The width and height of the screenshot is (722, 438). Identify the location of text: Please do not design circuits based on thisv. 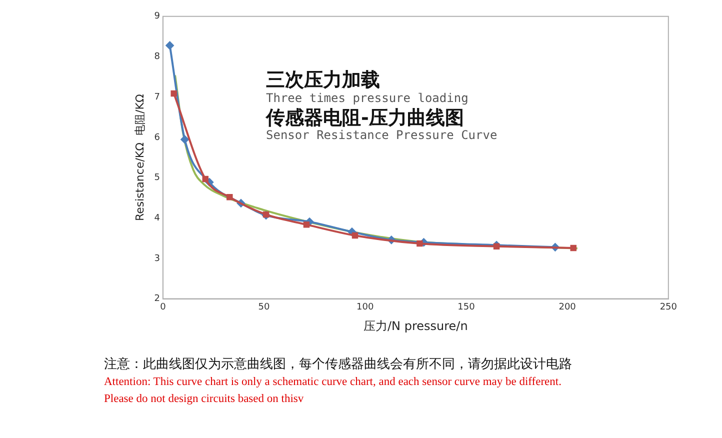
(204, 399).